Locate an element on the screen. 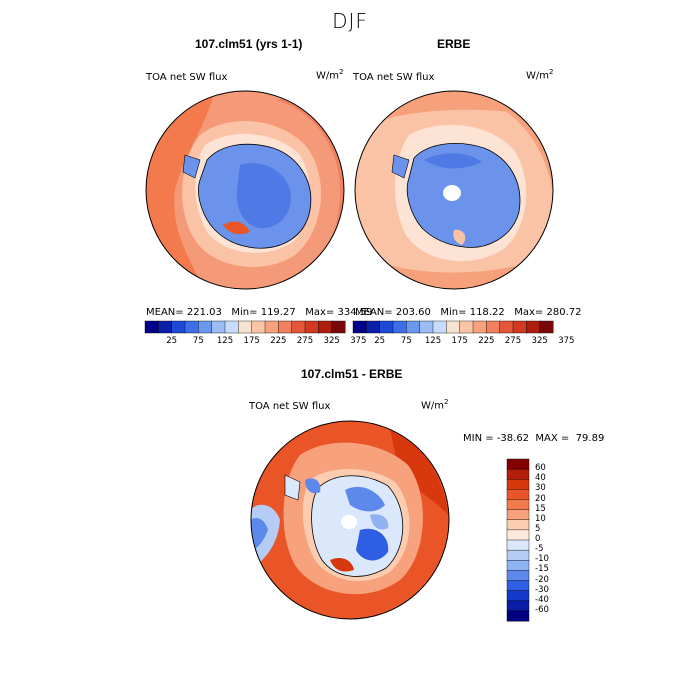  panel1-polar-map is located at coordinates (245, 190).